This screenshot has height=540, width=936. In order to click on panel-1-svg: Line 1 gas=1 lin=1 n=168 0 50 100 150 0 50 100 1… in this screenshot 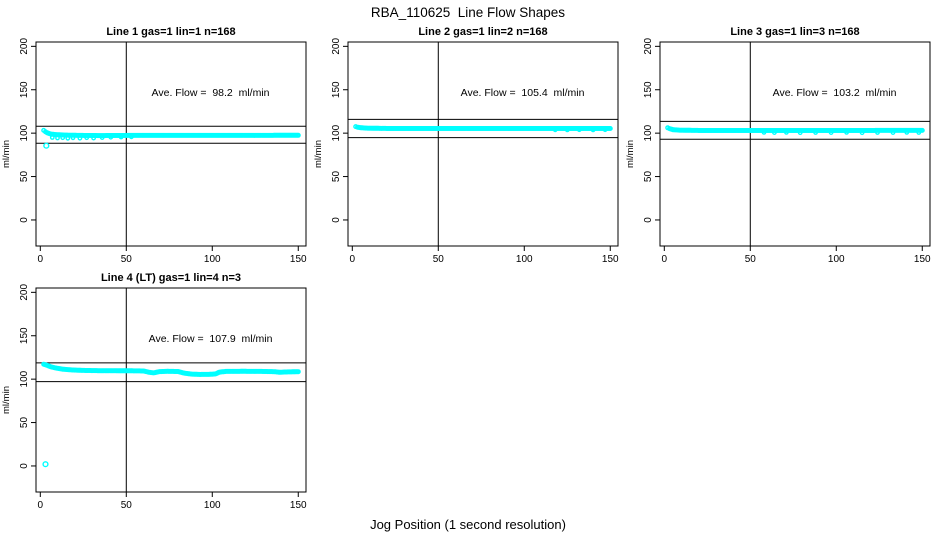, I will do `click(154, 145)`.